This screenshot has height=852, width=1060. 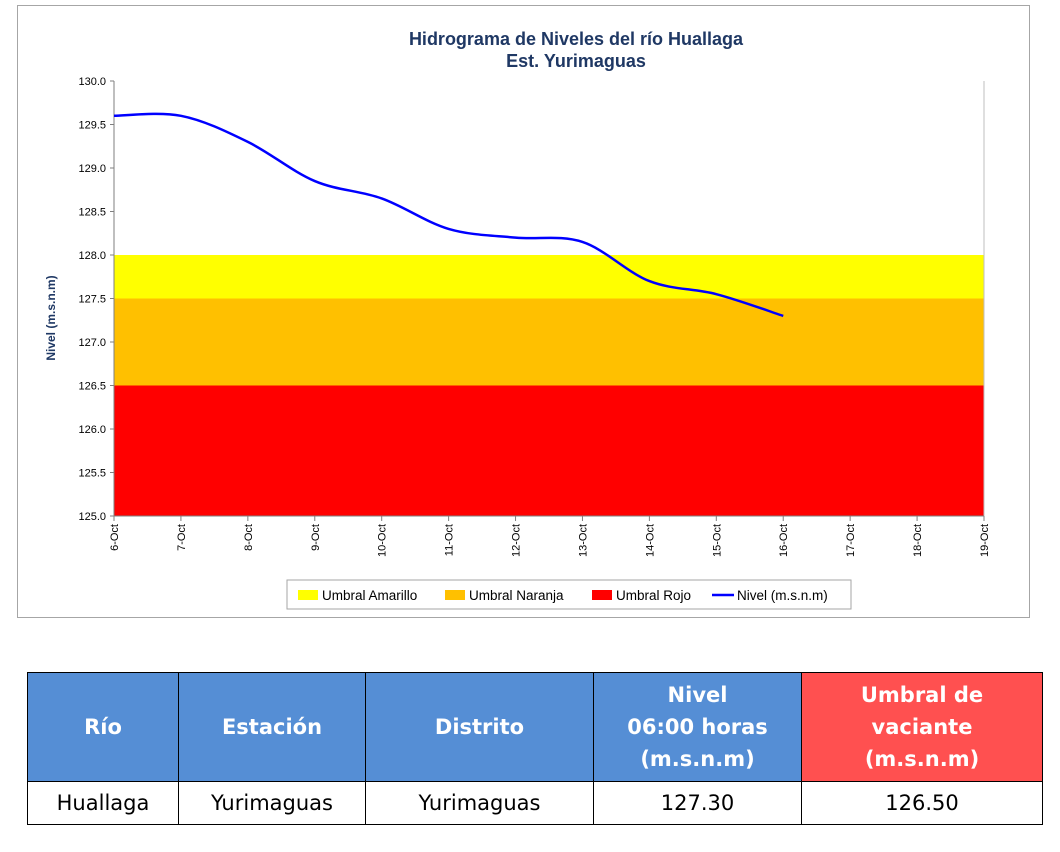 I want to click on x-tick-label: 6-Oct, so click(x=115, y=537).